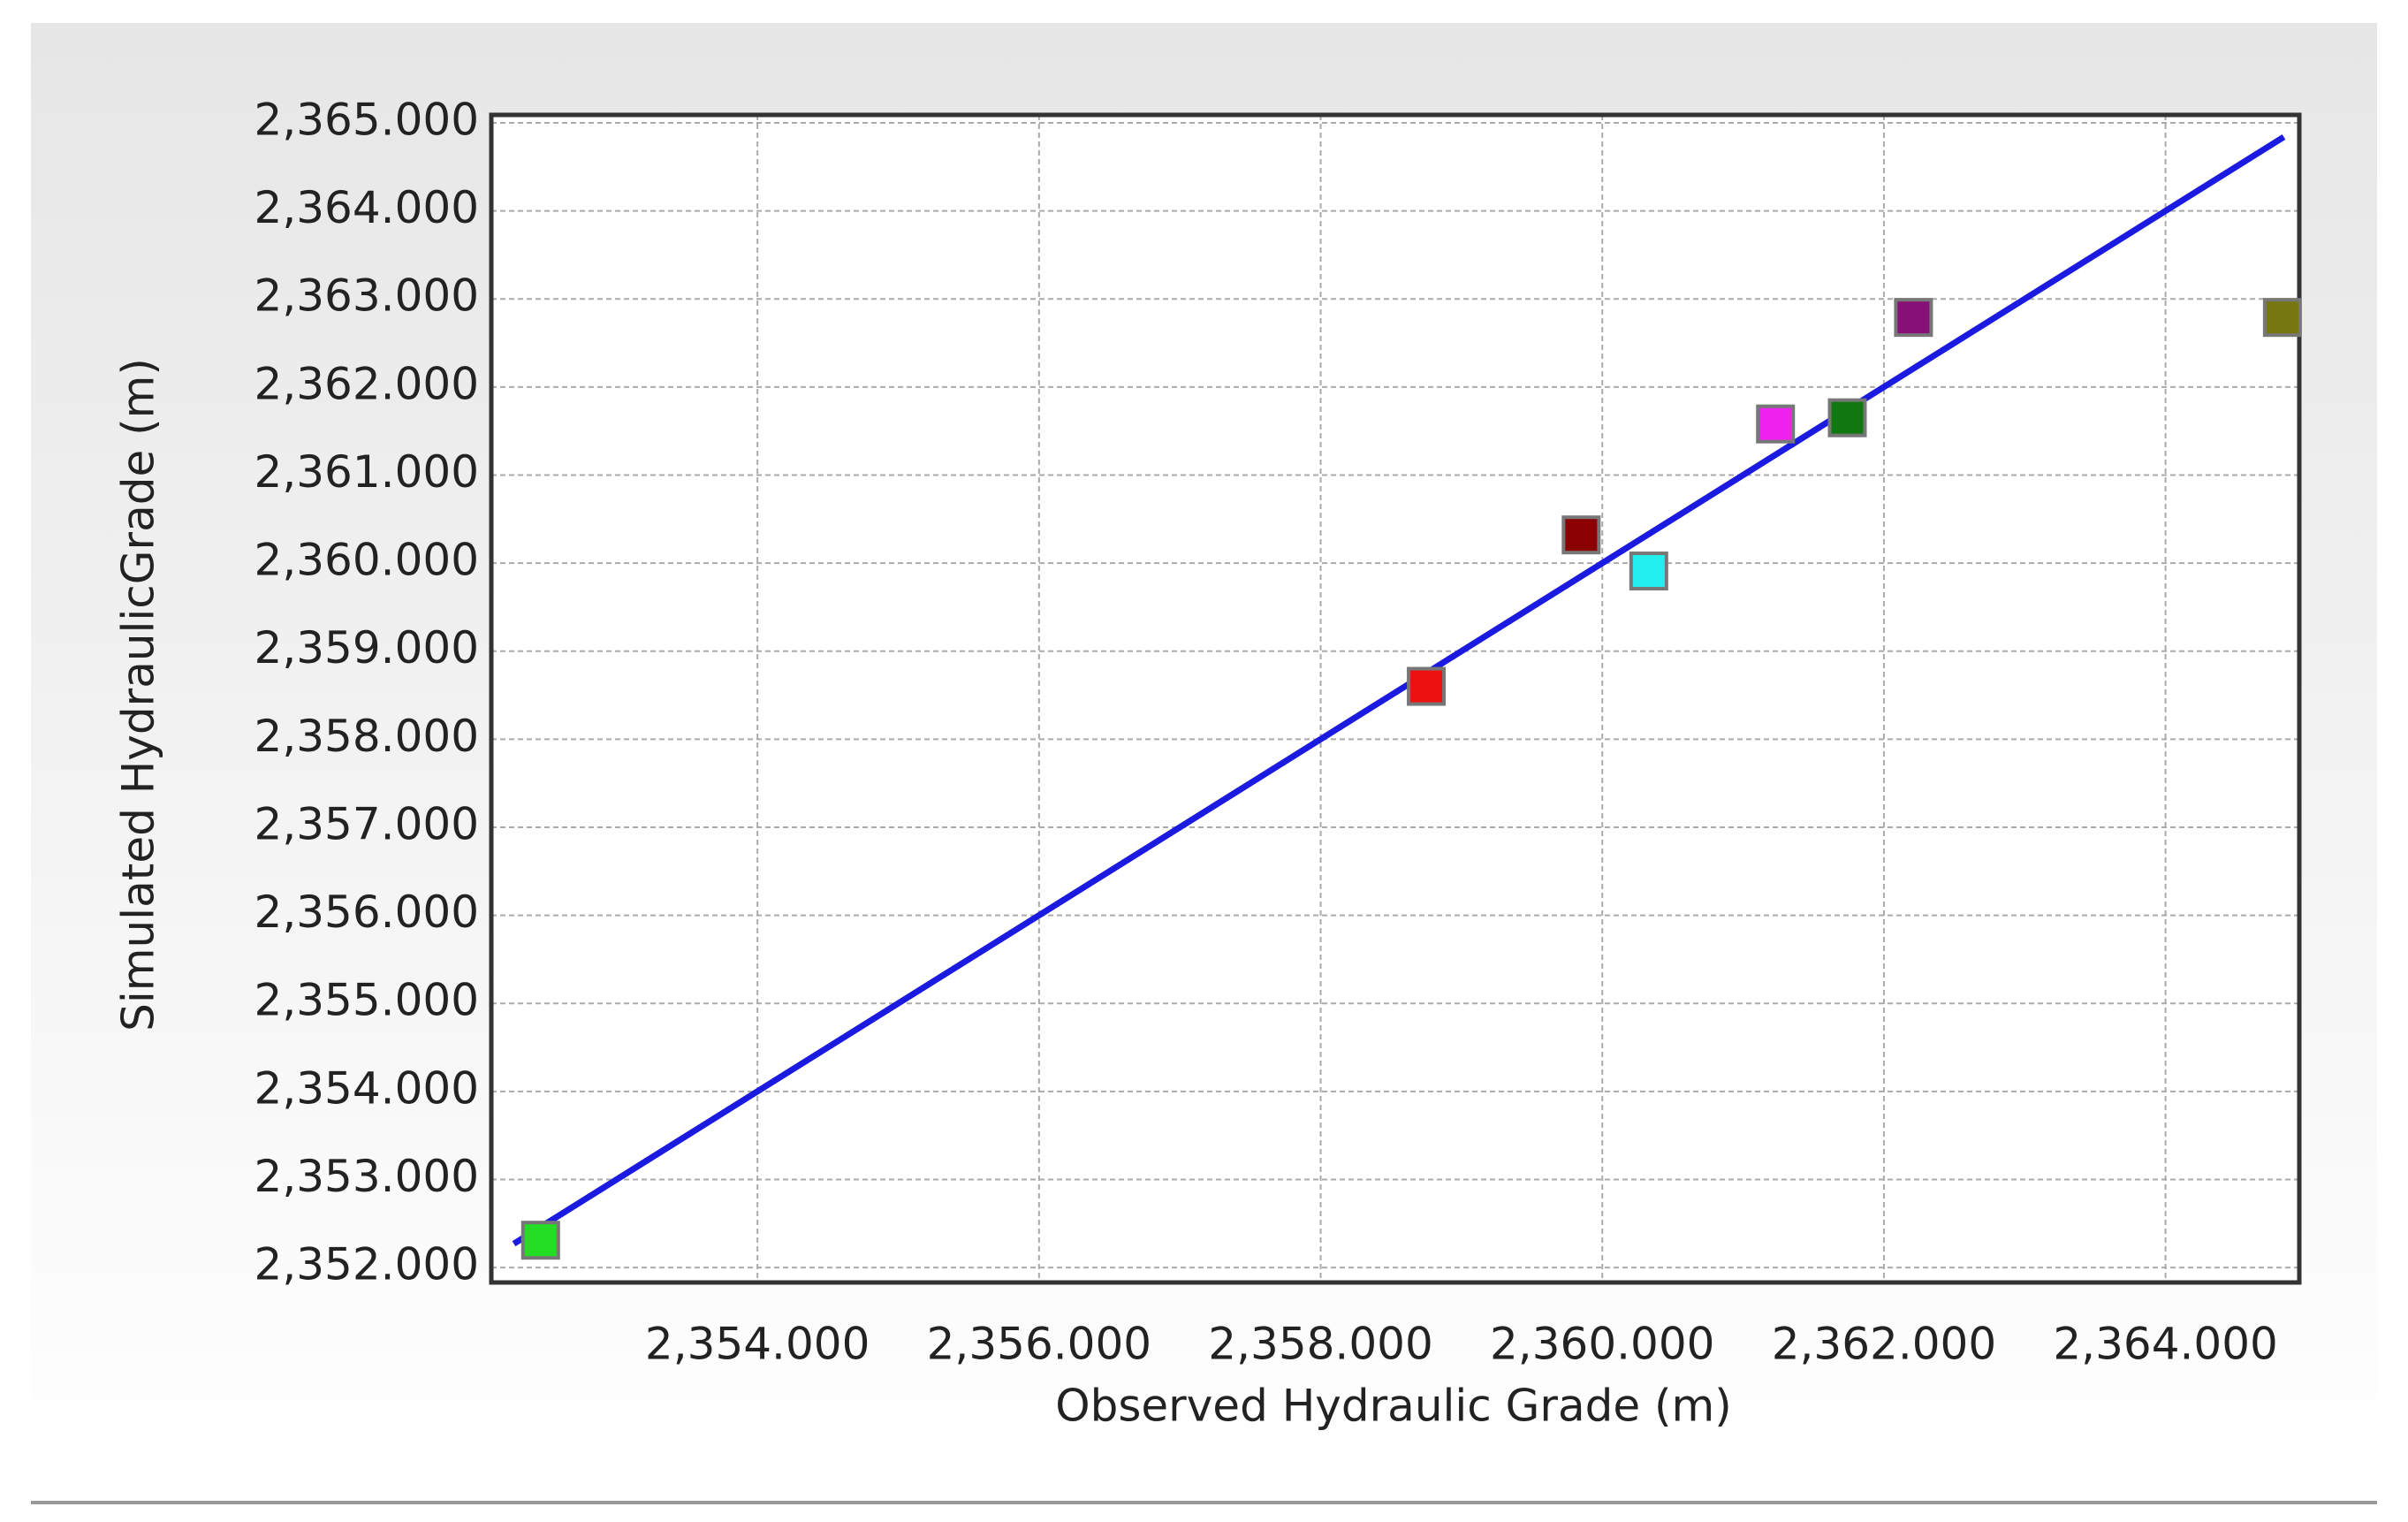 The height and width of the screenshot is (1522, 2408). I want to click on y-tick-label: 2,364.000, so click(366, 207).